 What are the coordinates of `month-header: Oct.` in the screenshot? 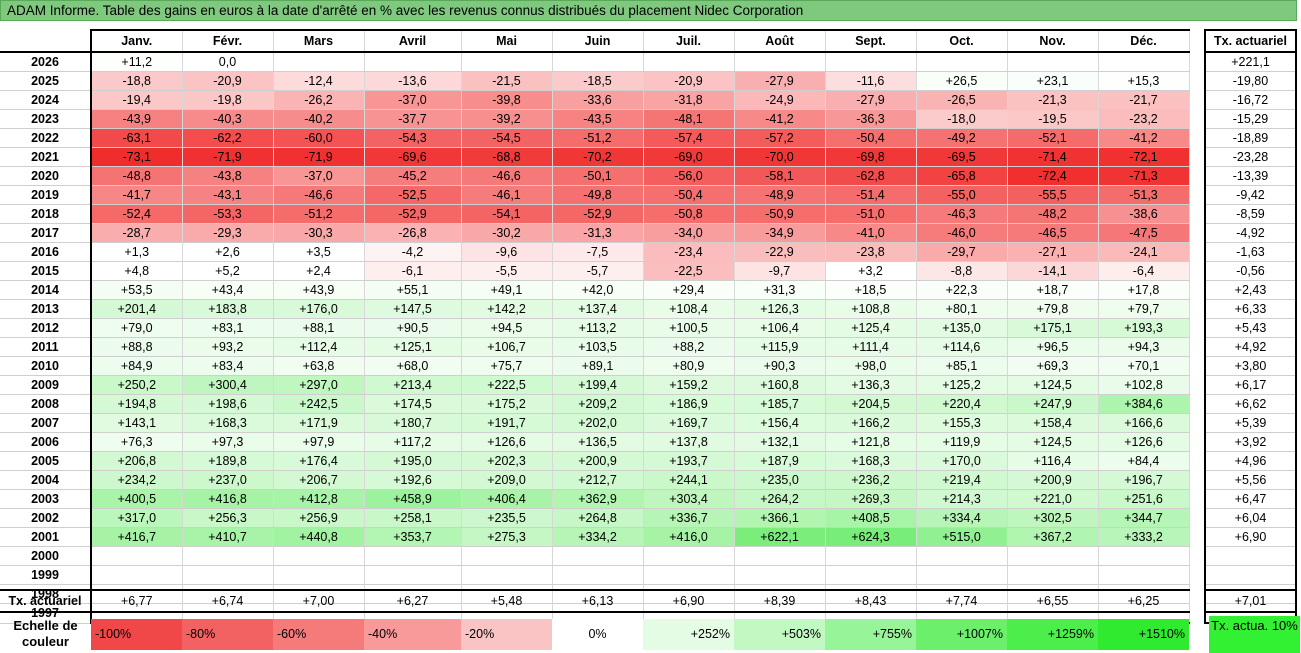 It's located at (962, 41).